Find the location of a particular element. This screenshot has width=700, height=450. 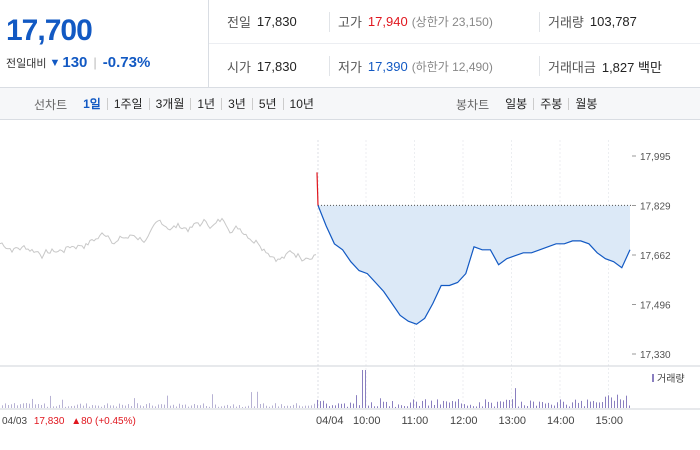

stat-volume: 거래량 103,787 is located at coordinates (588, 21).